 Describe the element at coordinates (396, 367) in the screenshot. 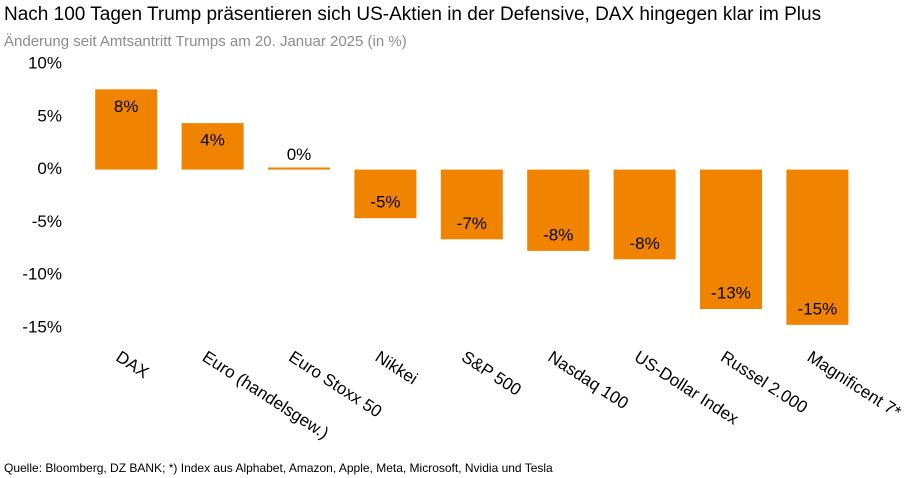

I see `x-tick-label: Nikkei` at that location.